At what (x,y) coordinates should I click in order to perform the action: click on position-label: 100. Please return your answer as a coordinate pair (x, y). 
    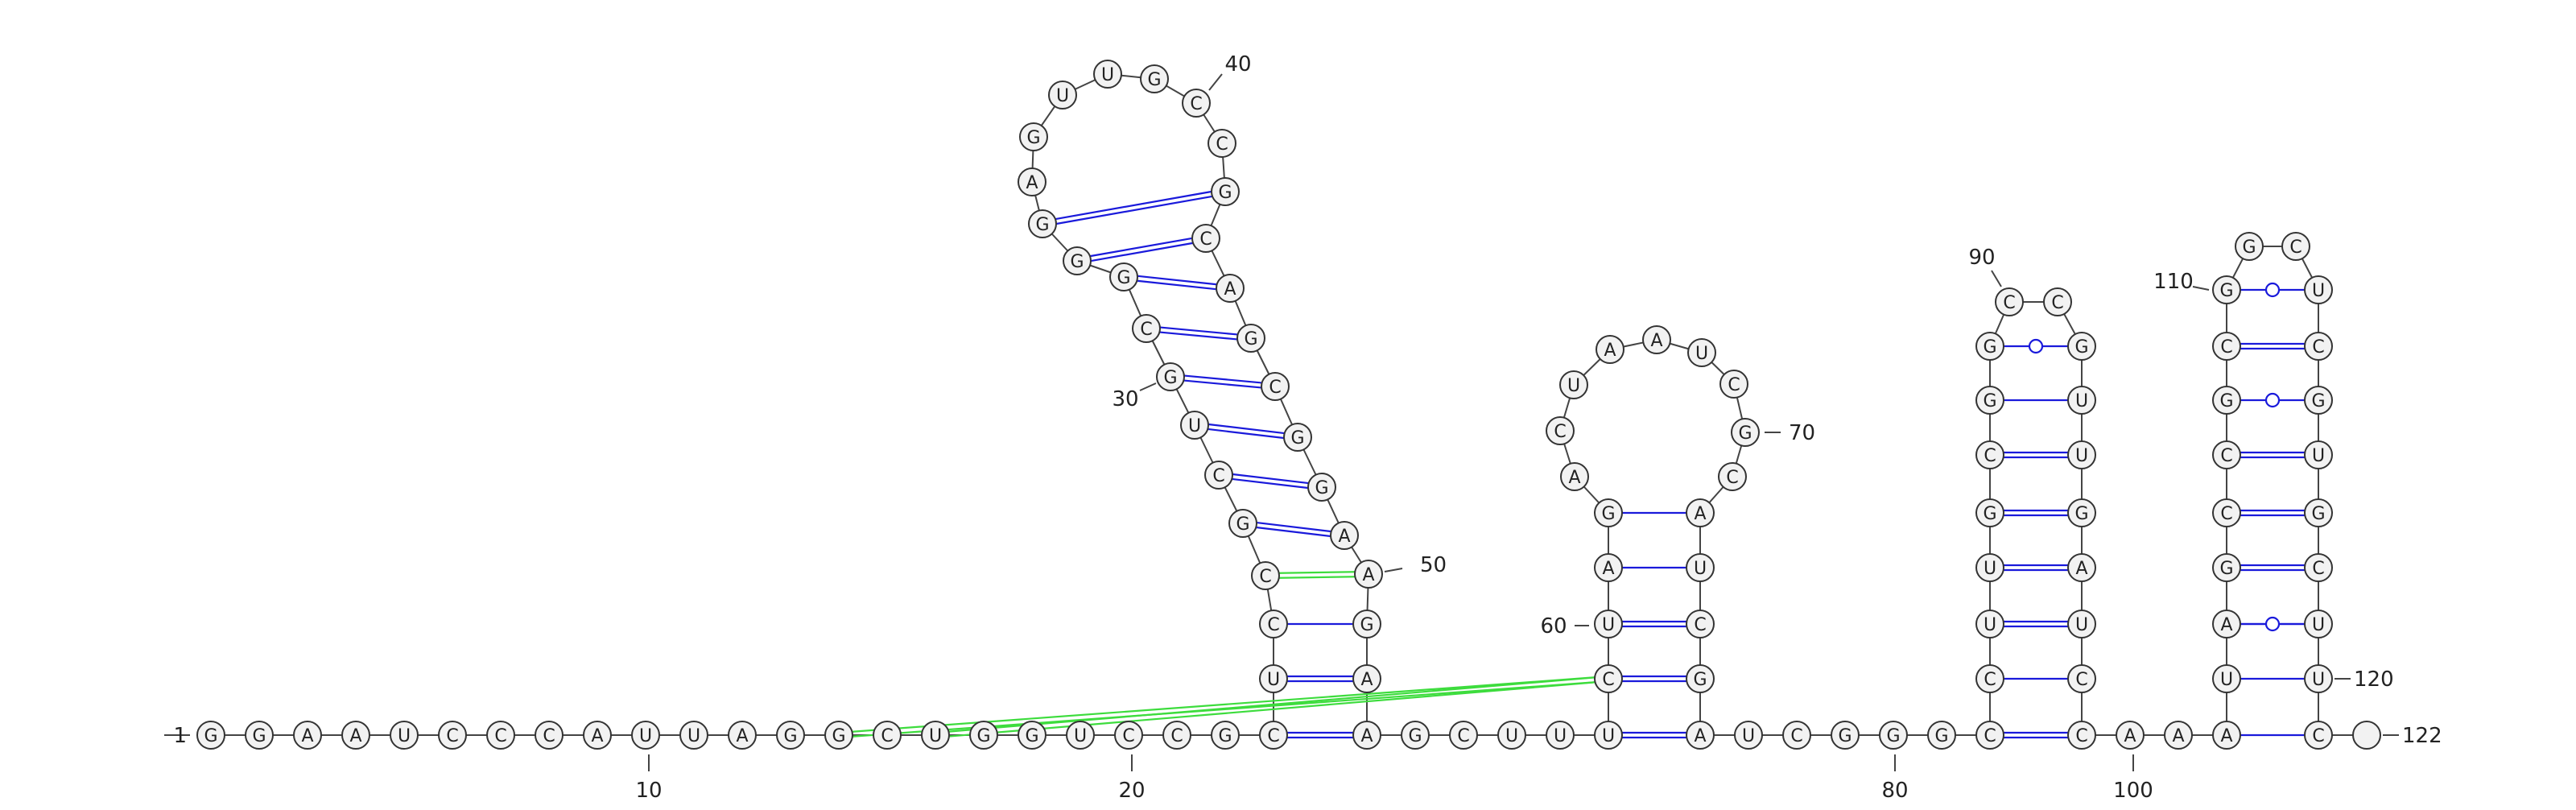
    Looking at the image, I should click on (2133, 791).